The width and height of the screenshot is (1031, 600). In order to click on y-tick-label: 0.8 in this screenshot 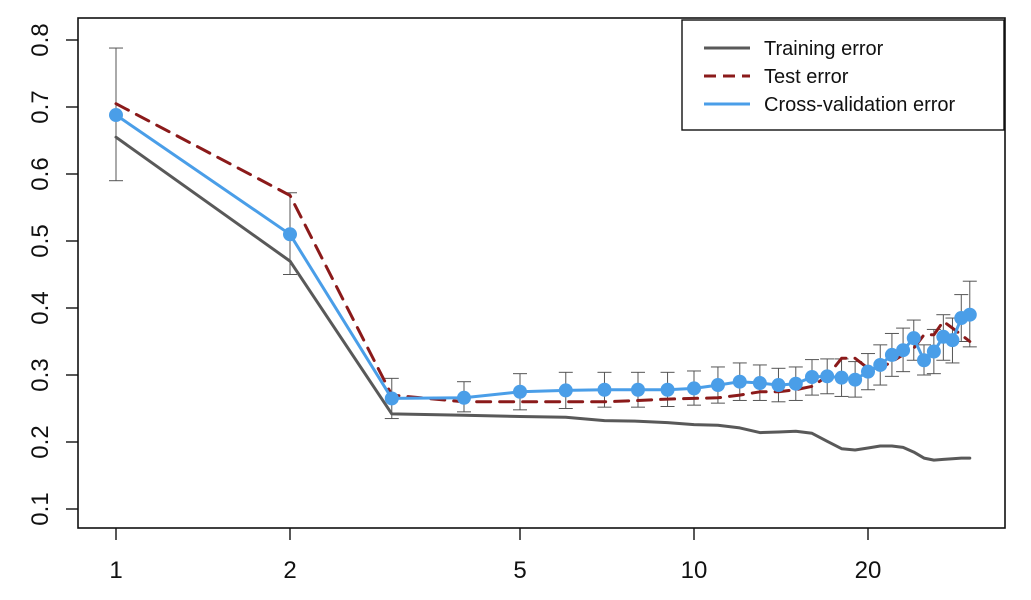, I will do `click(40, 39)`.